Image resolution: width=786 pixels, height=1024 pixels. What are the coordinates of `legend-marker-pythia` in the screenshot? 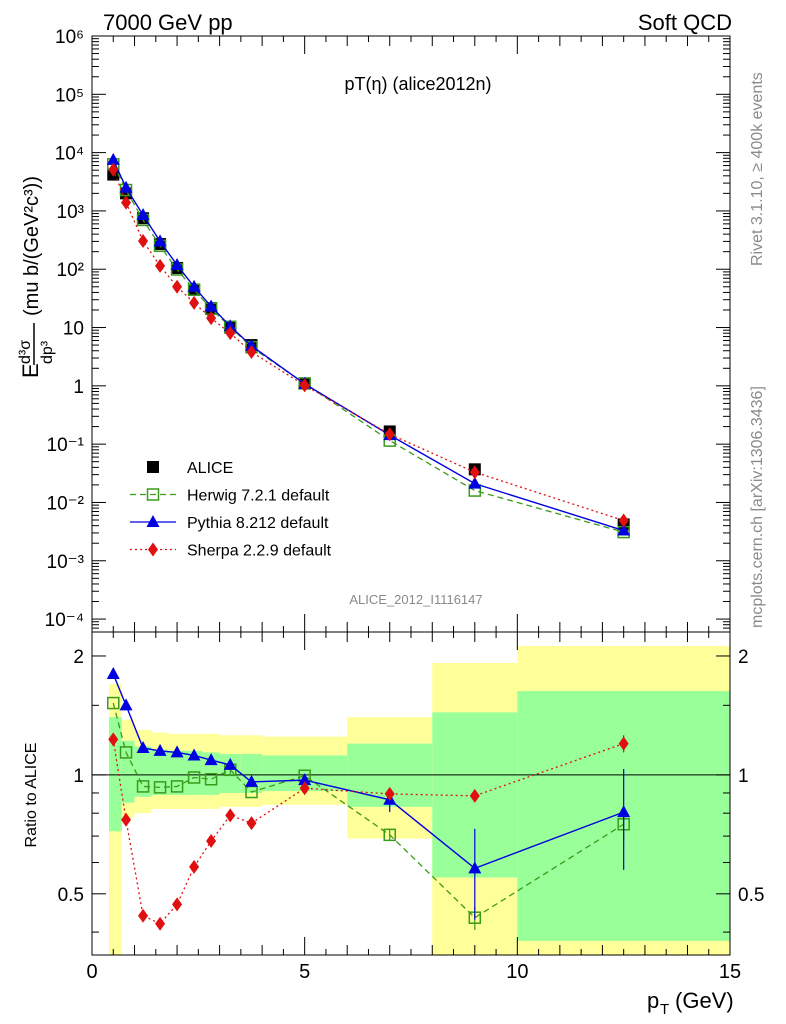 It's located at (153, 521).